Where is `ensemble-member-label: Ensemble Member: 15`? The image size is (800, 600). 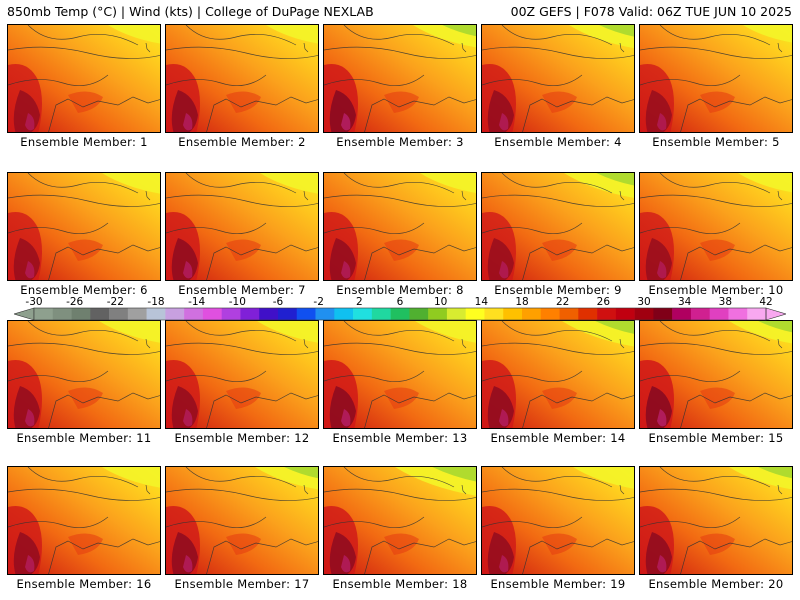
ensemble-member-label: Ensemble Member: 15 is located at coordinates (716, 438).